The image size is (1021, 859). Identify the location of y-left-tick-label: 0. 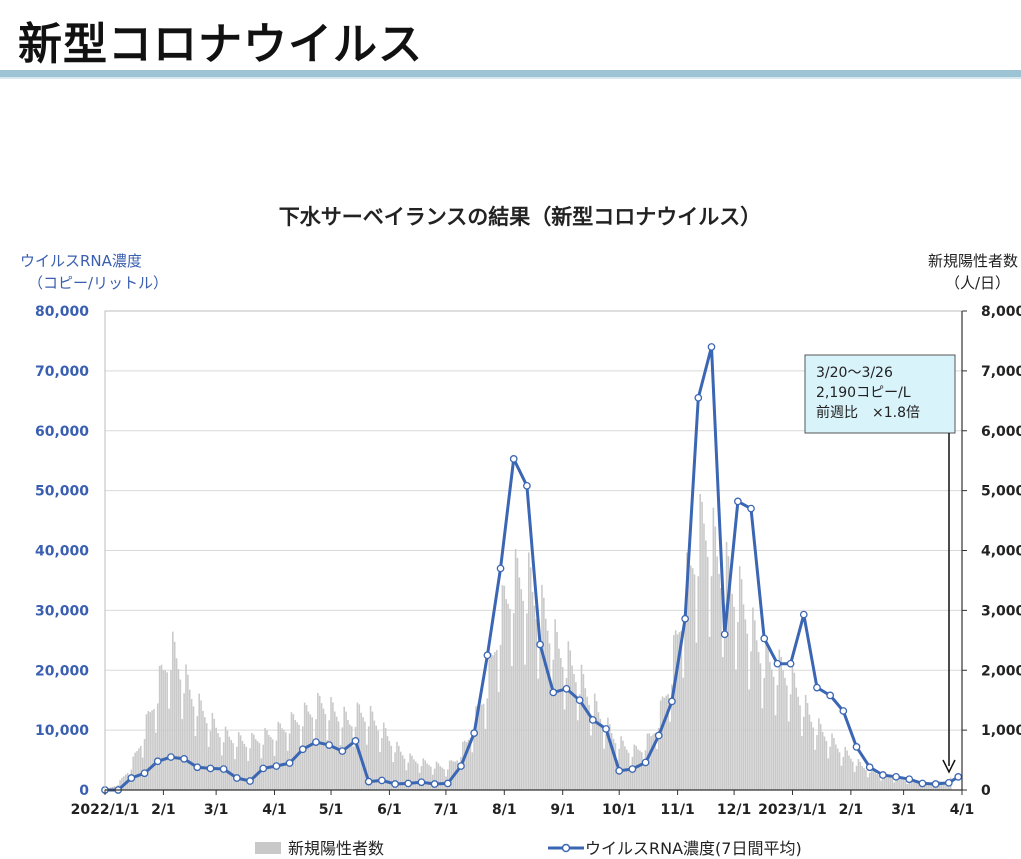
(84, 791).